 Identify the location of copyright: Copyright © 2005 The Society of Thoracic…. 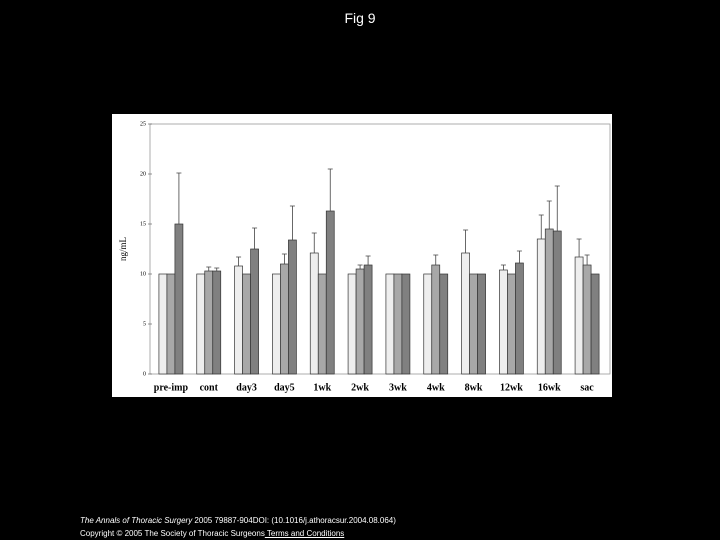
(172, 533).